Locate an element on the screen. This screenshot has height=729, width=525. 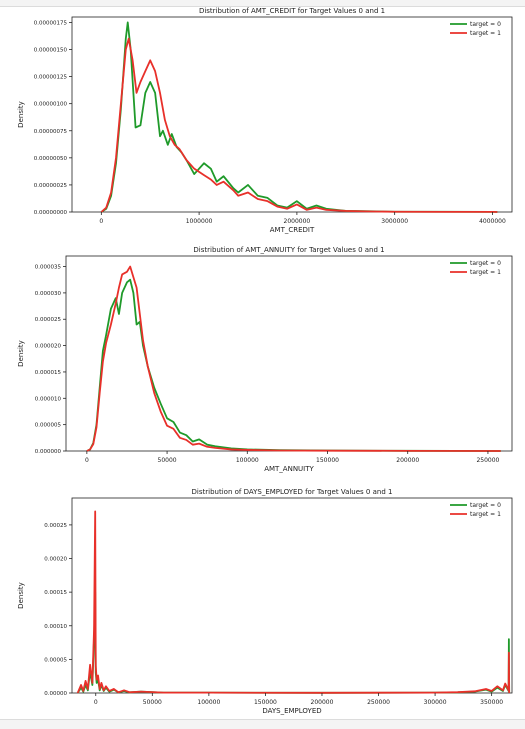
y-tick-label: 0.000015 is located at coordinates (48, 373).